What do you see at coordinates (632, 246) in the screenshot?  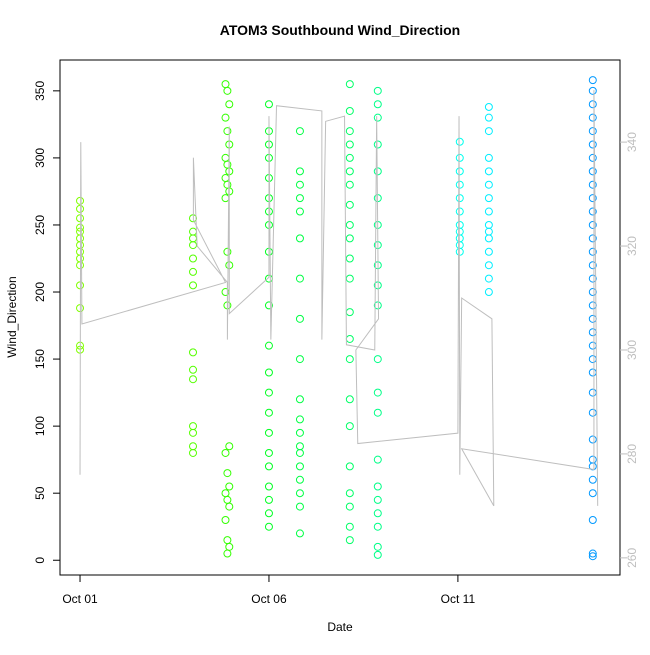 I see `y2-tick-label: 320` at bounding box center [632, 246].